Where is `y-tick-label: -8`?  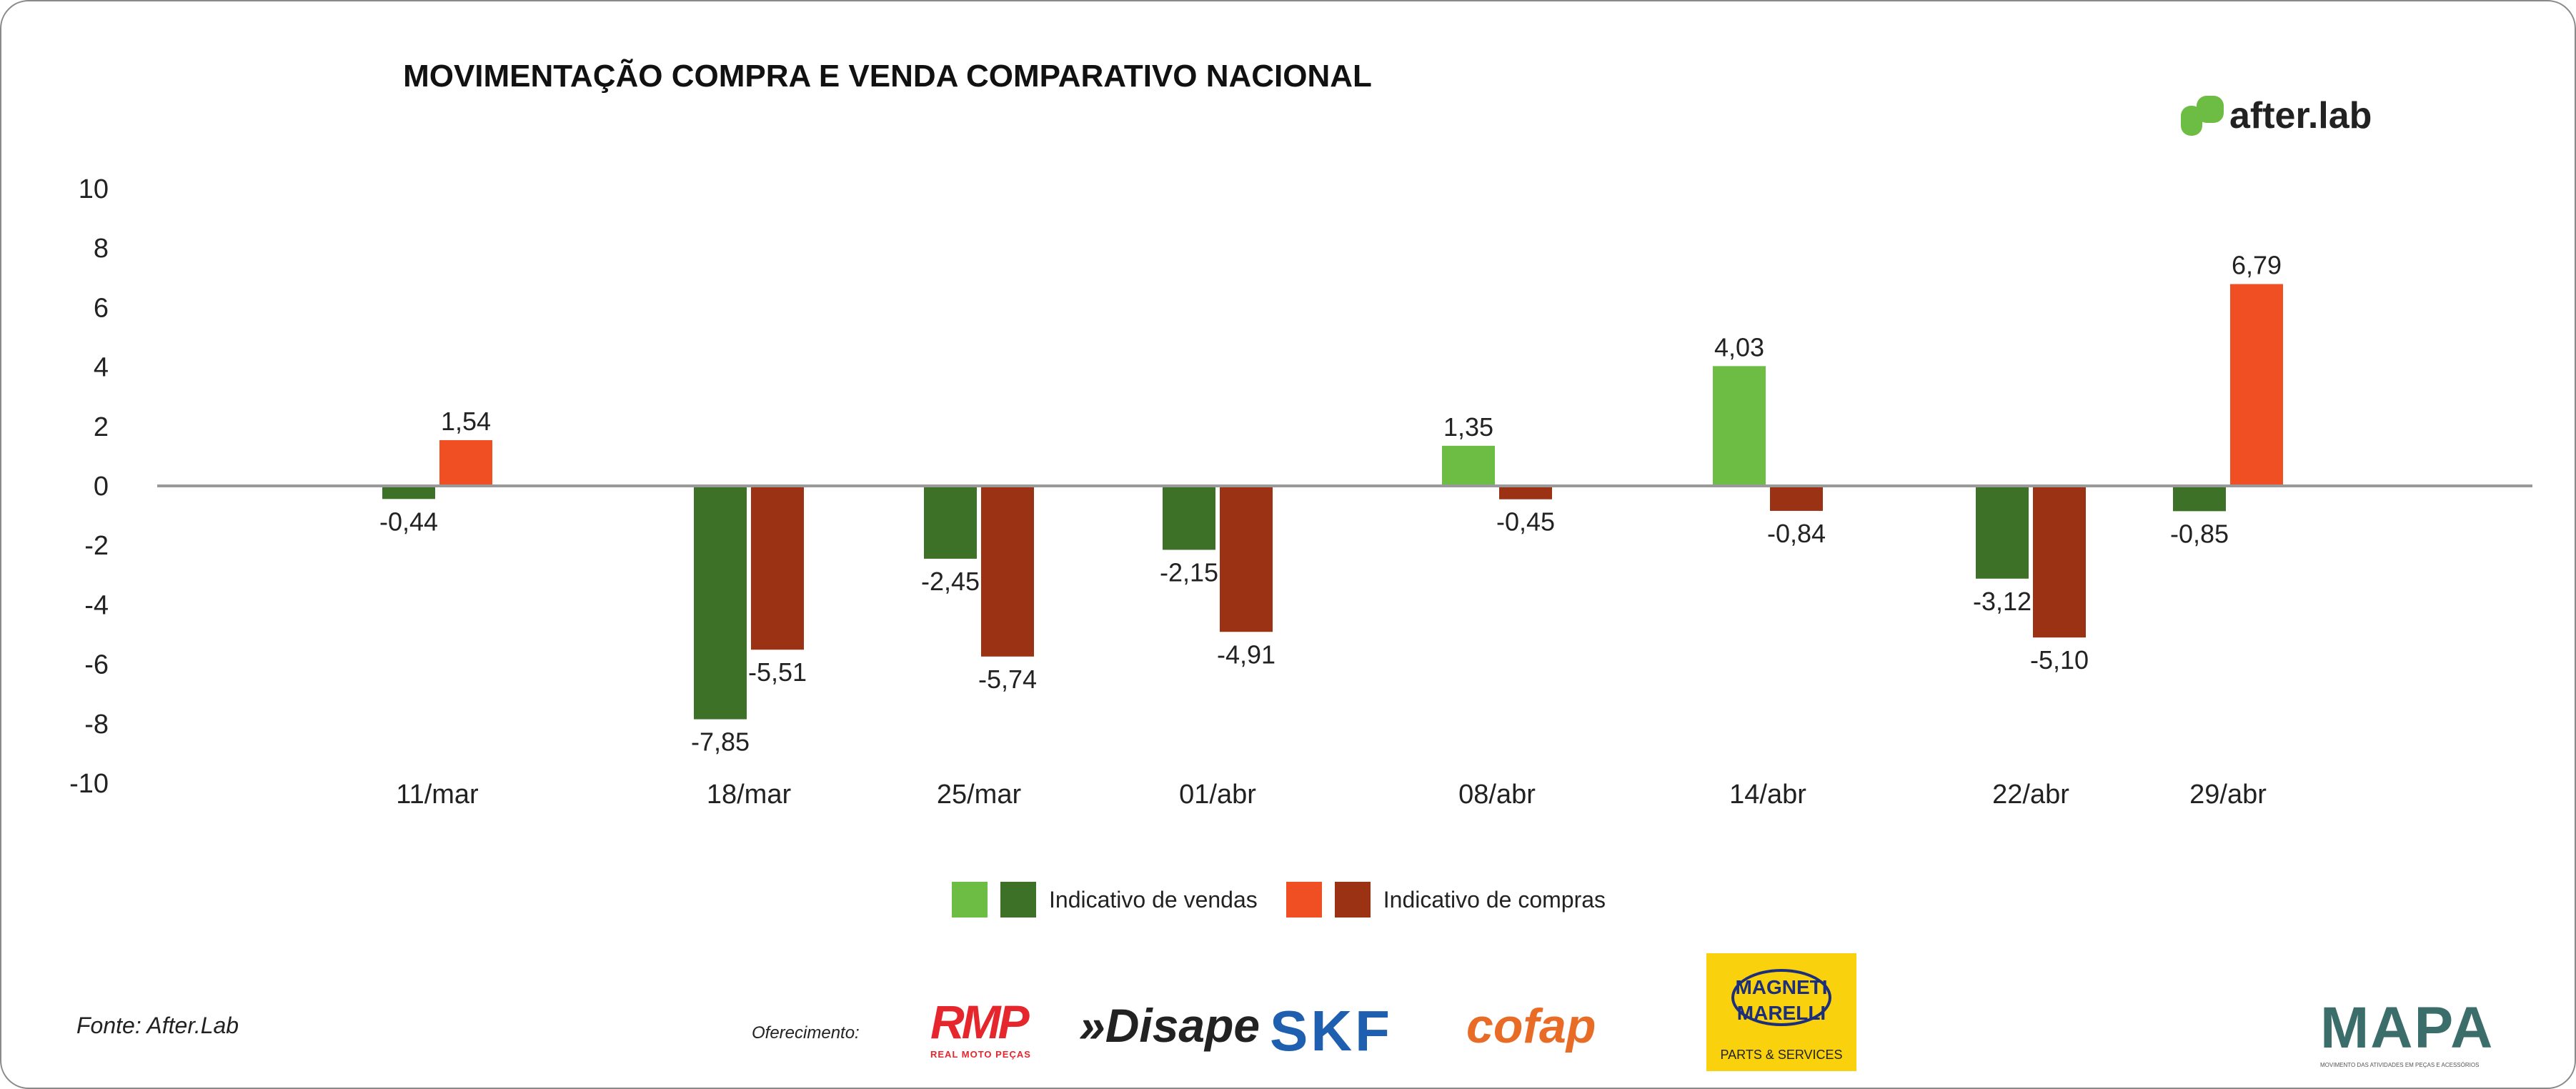
y-tick-label: -8 is located at coordinates (96, 725).